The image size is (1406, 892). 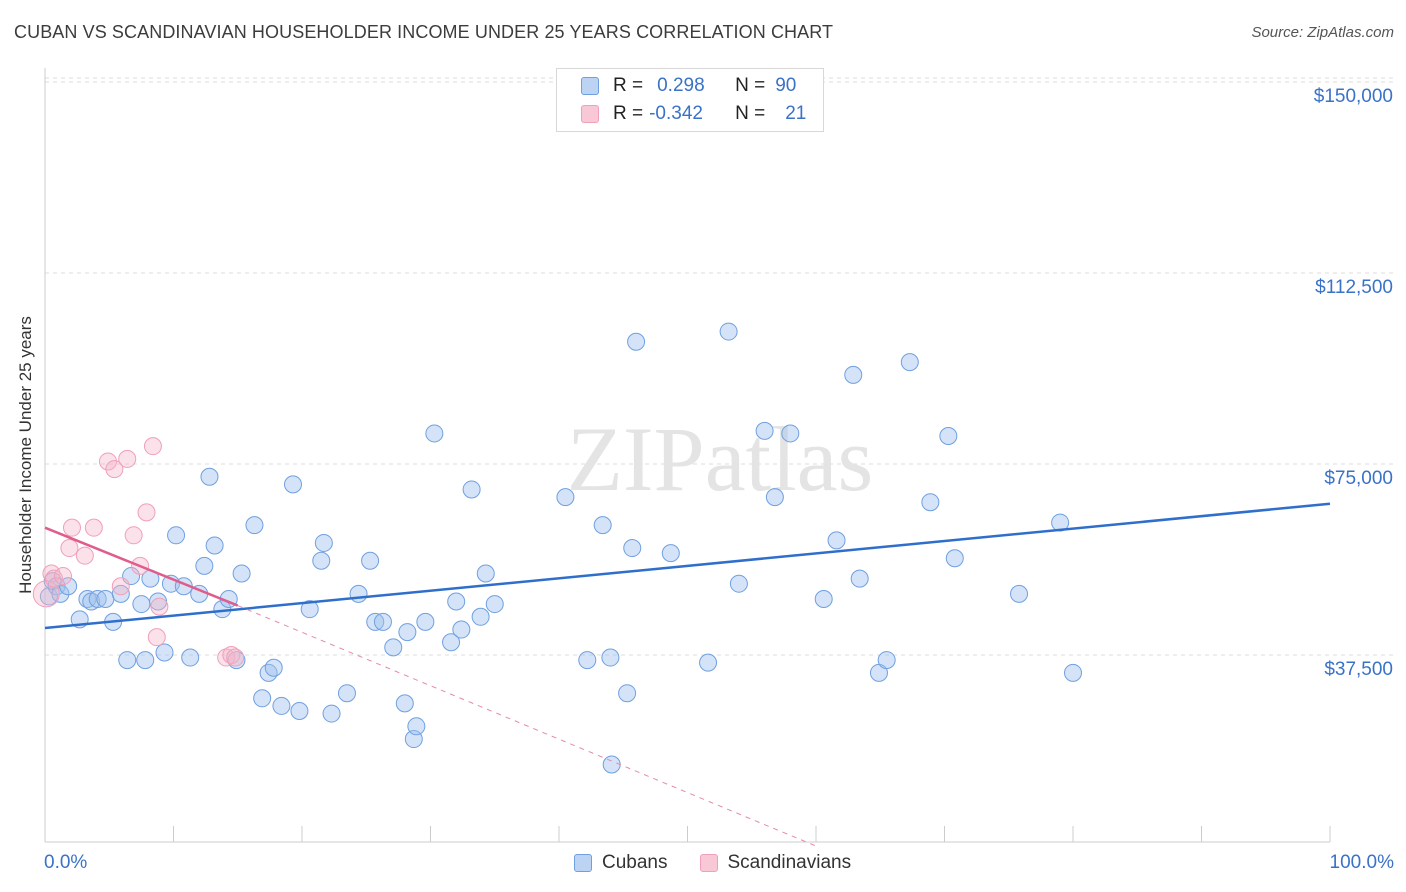 I want to click on n-value: 21, so click(x=796, y=113).